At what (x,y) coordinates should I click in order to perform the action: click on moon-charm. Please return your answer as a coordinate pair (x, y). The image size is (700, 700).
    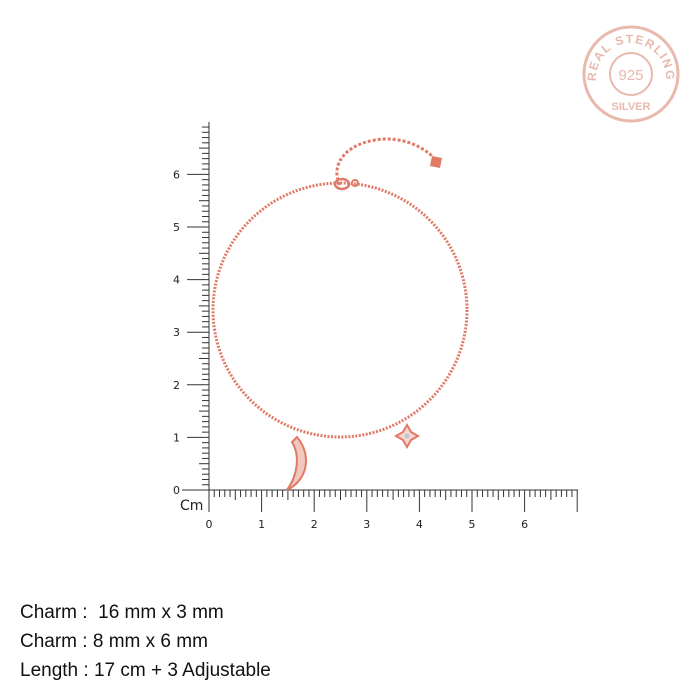
    Looking at the image, I should click on (296, 463).